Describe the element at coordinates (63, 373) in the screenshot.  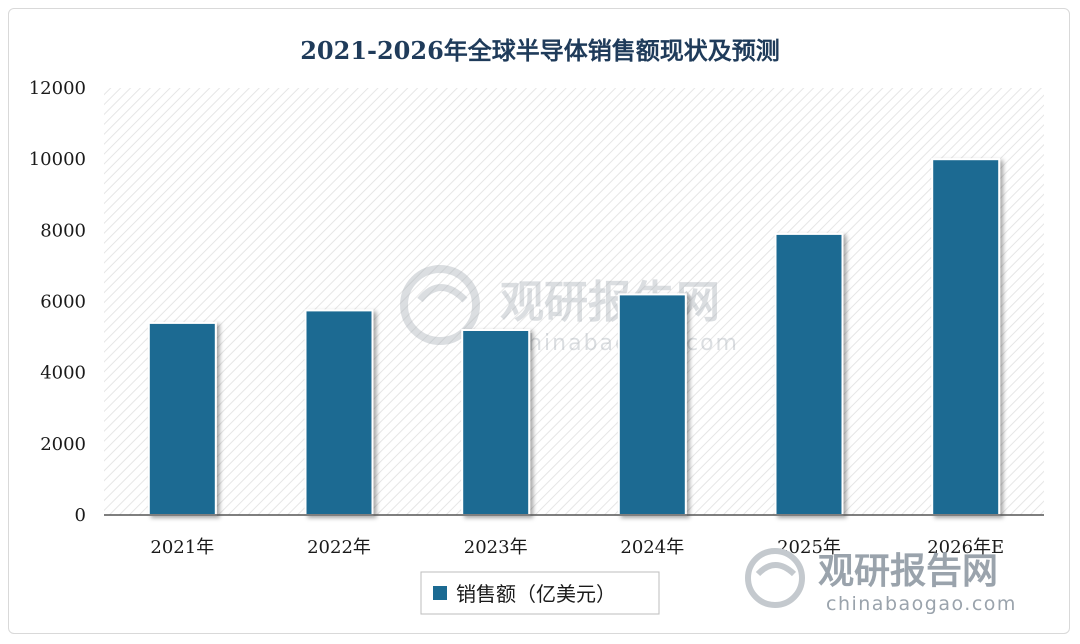
I see `y-tick-label: 4000` at that location.